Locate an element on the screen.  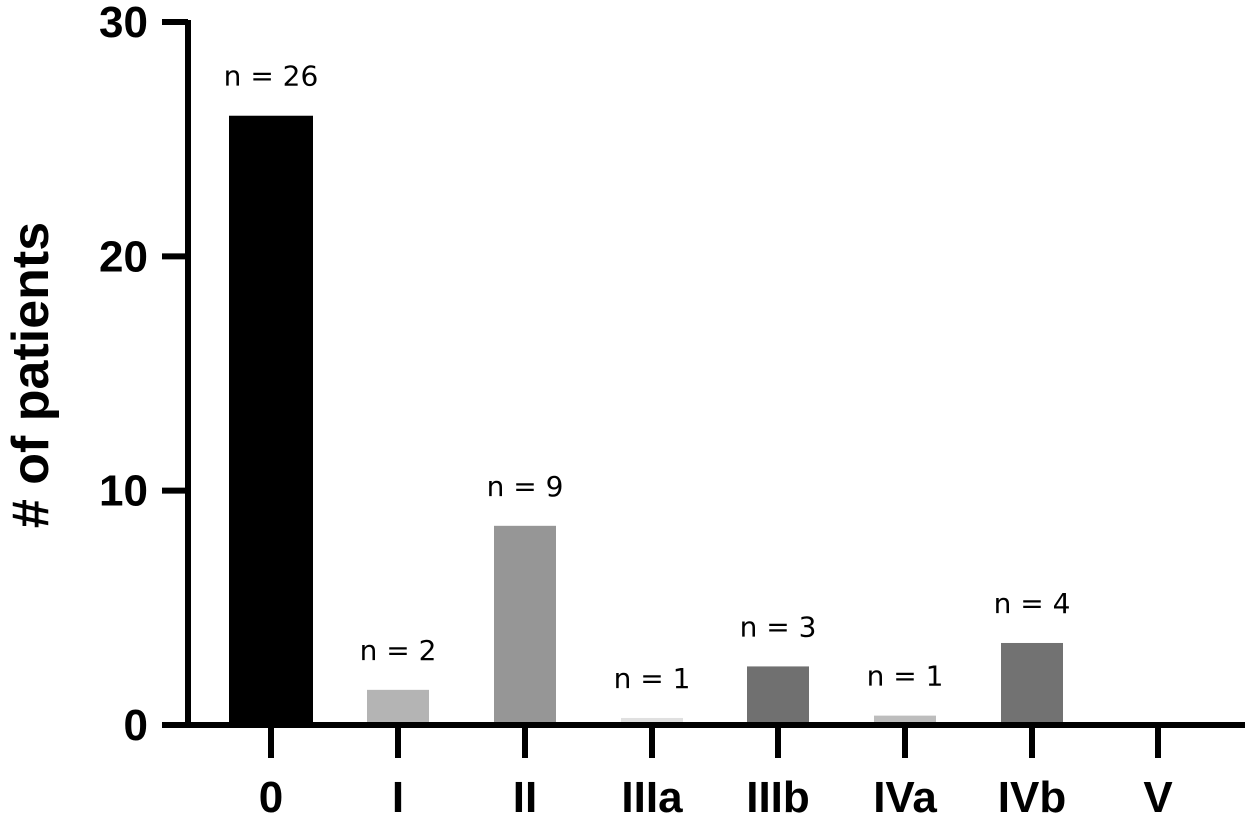
bar-ivb is located at coordinates (1032, 683).